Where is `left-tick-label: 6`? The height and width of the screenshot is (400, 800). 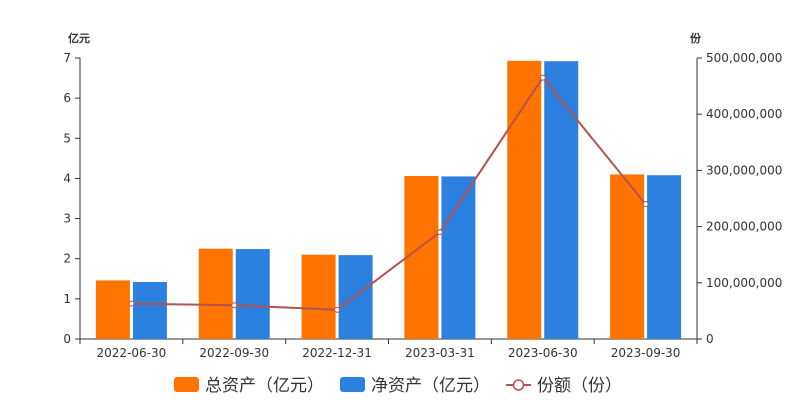 left-tick-label: 6 is located at coordinates (67, 98).